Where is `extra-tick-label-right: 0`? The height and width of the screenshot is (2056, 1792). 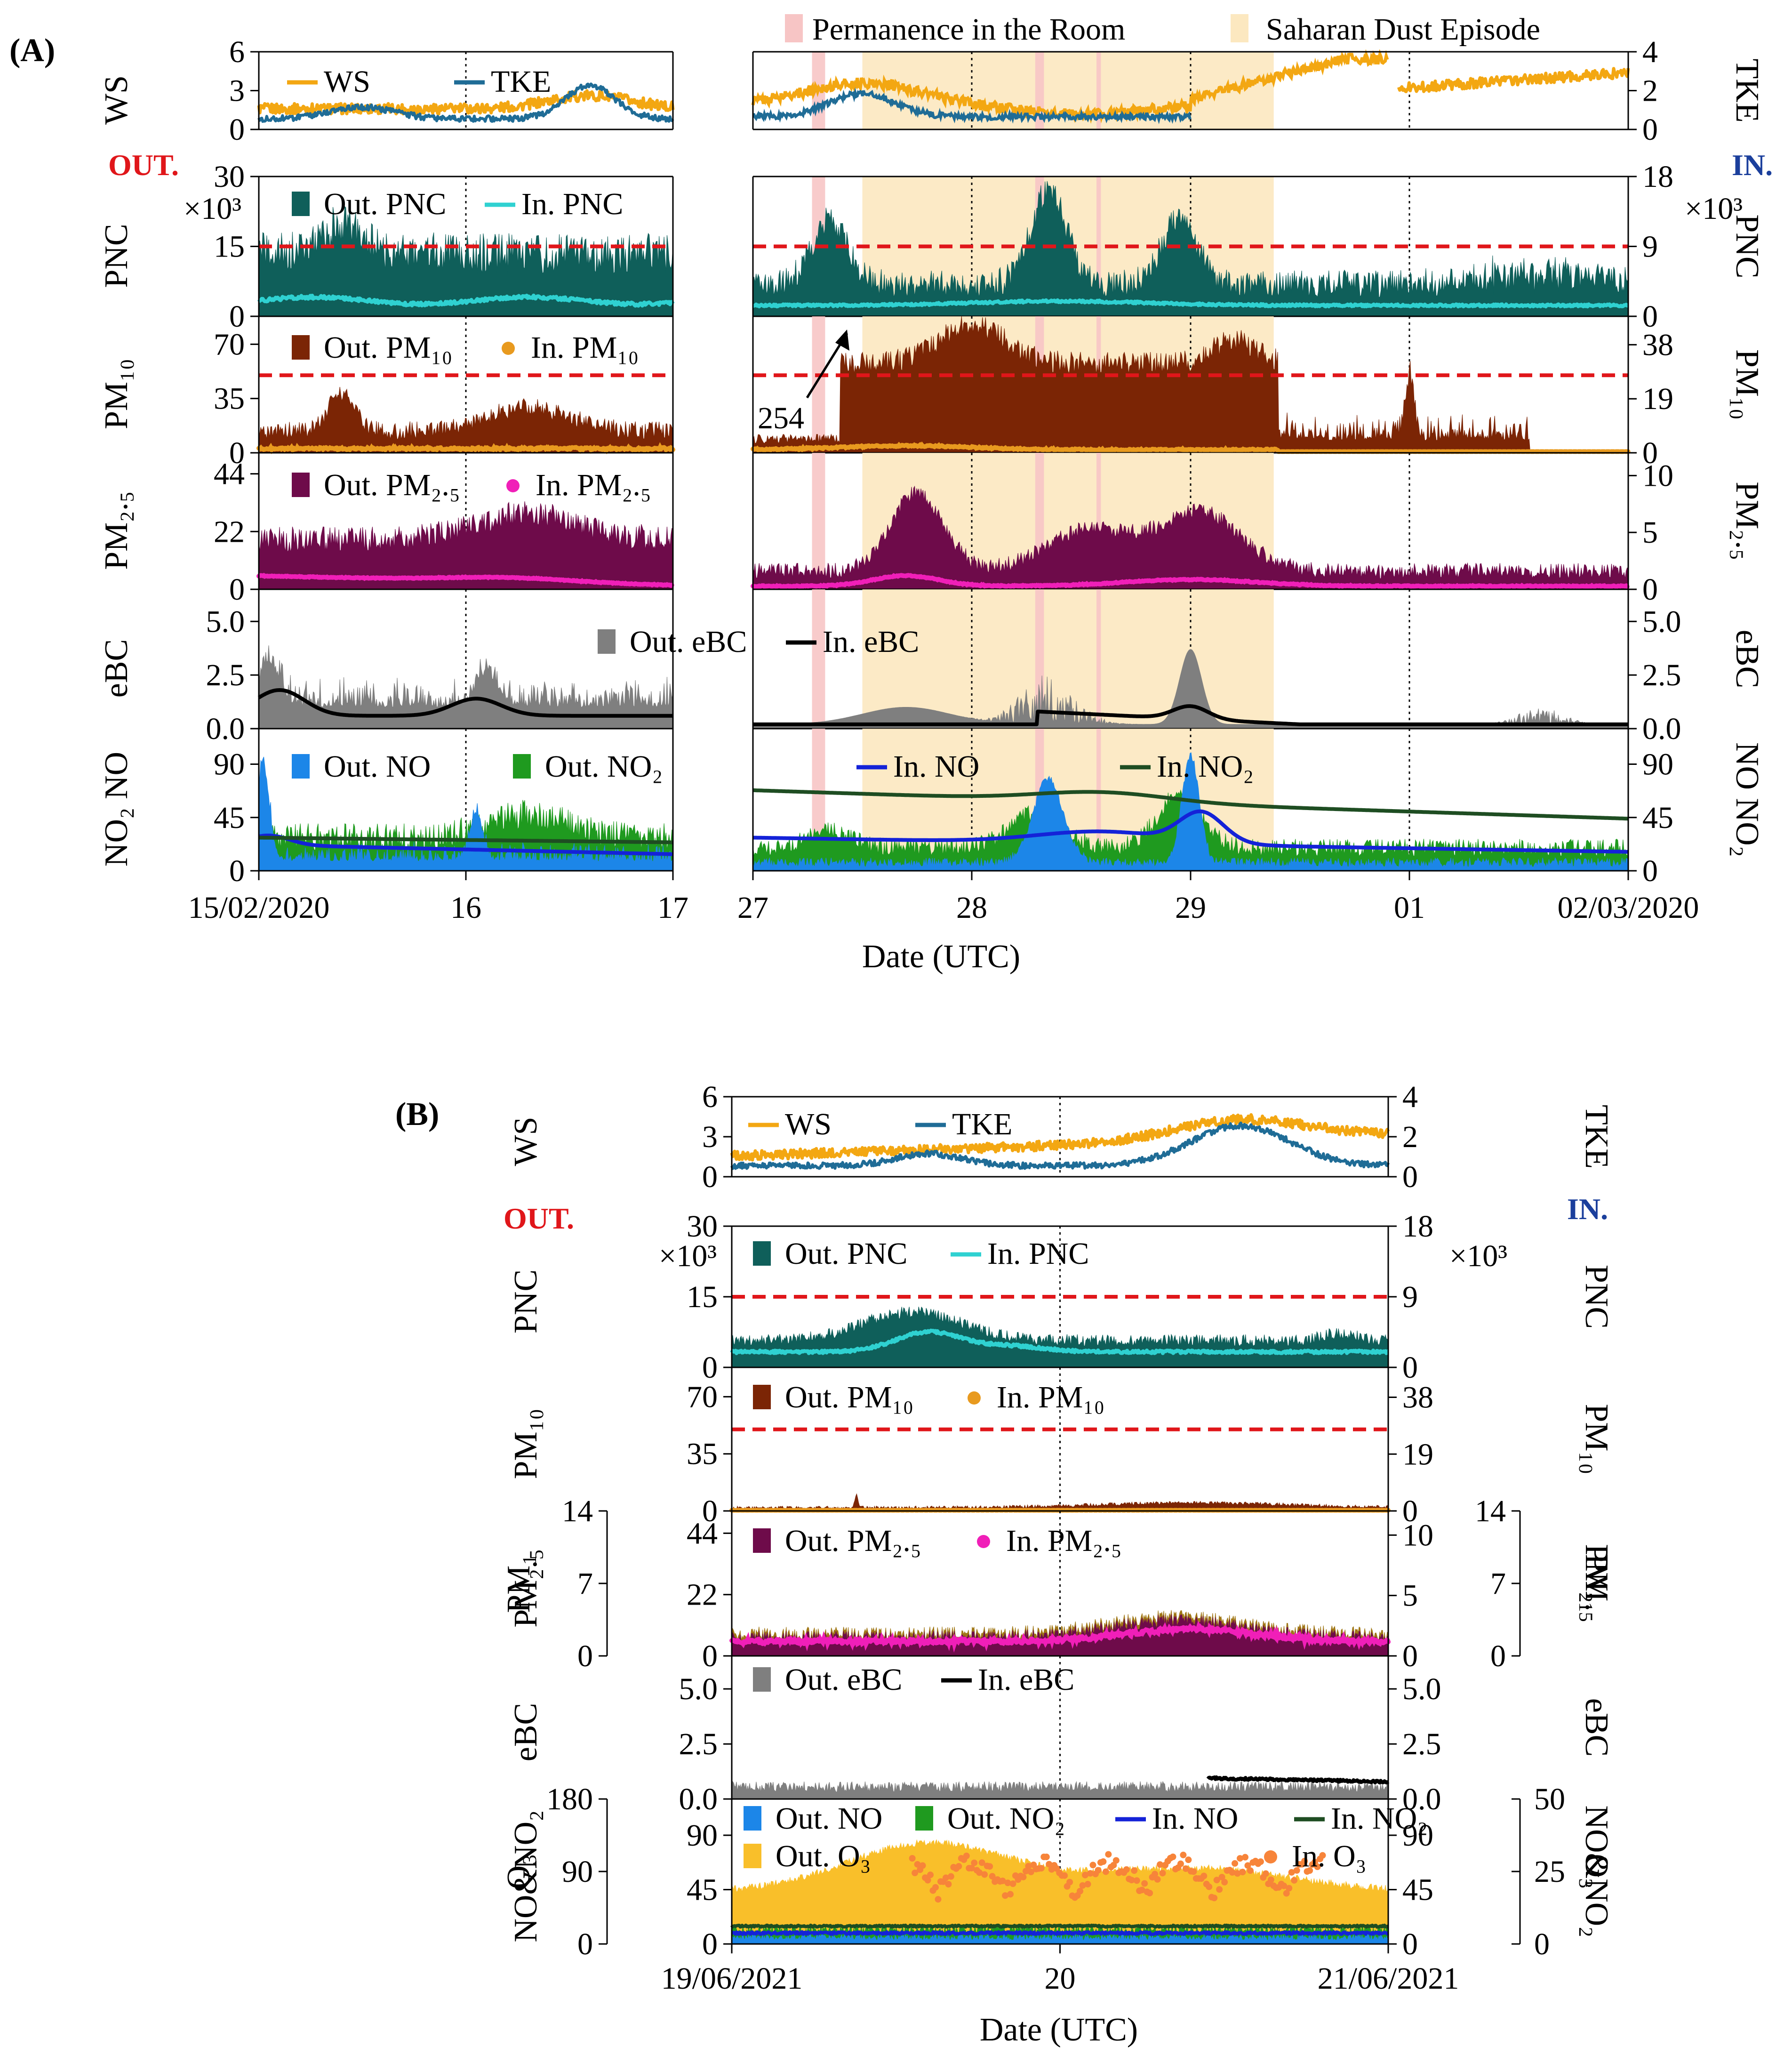
extra-tick-label-right: 0 is located at coordinates (1542, 1944).